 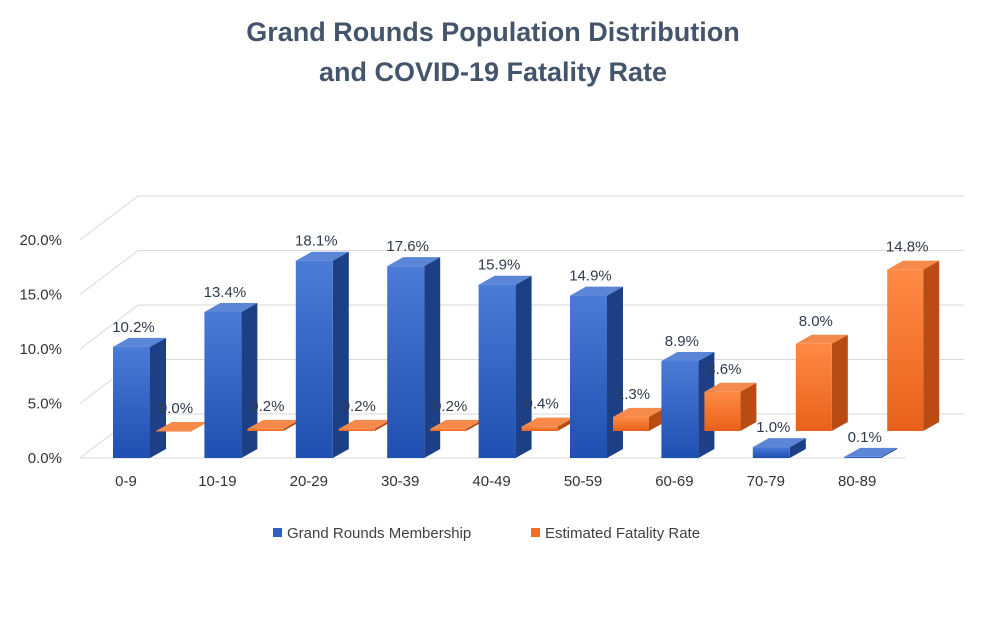 I want to click on x-tick-label: 70-79, so click(x=766, y=481).